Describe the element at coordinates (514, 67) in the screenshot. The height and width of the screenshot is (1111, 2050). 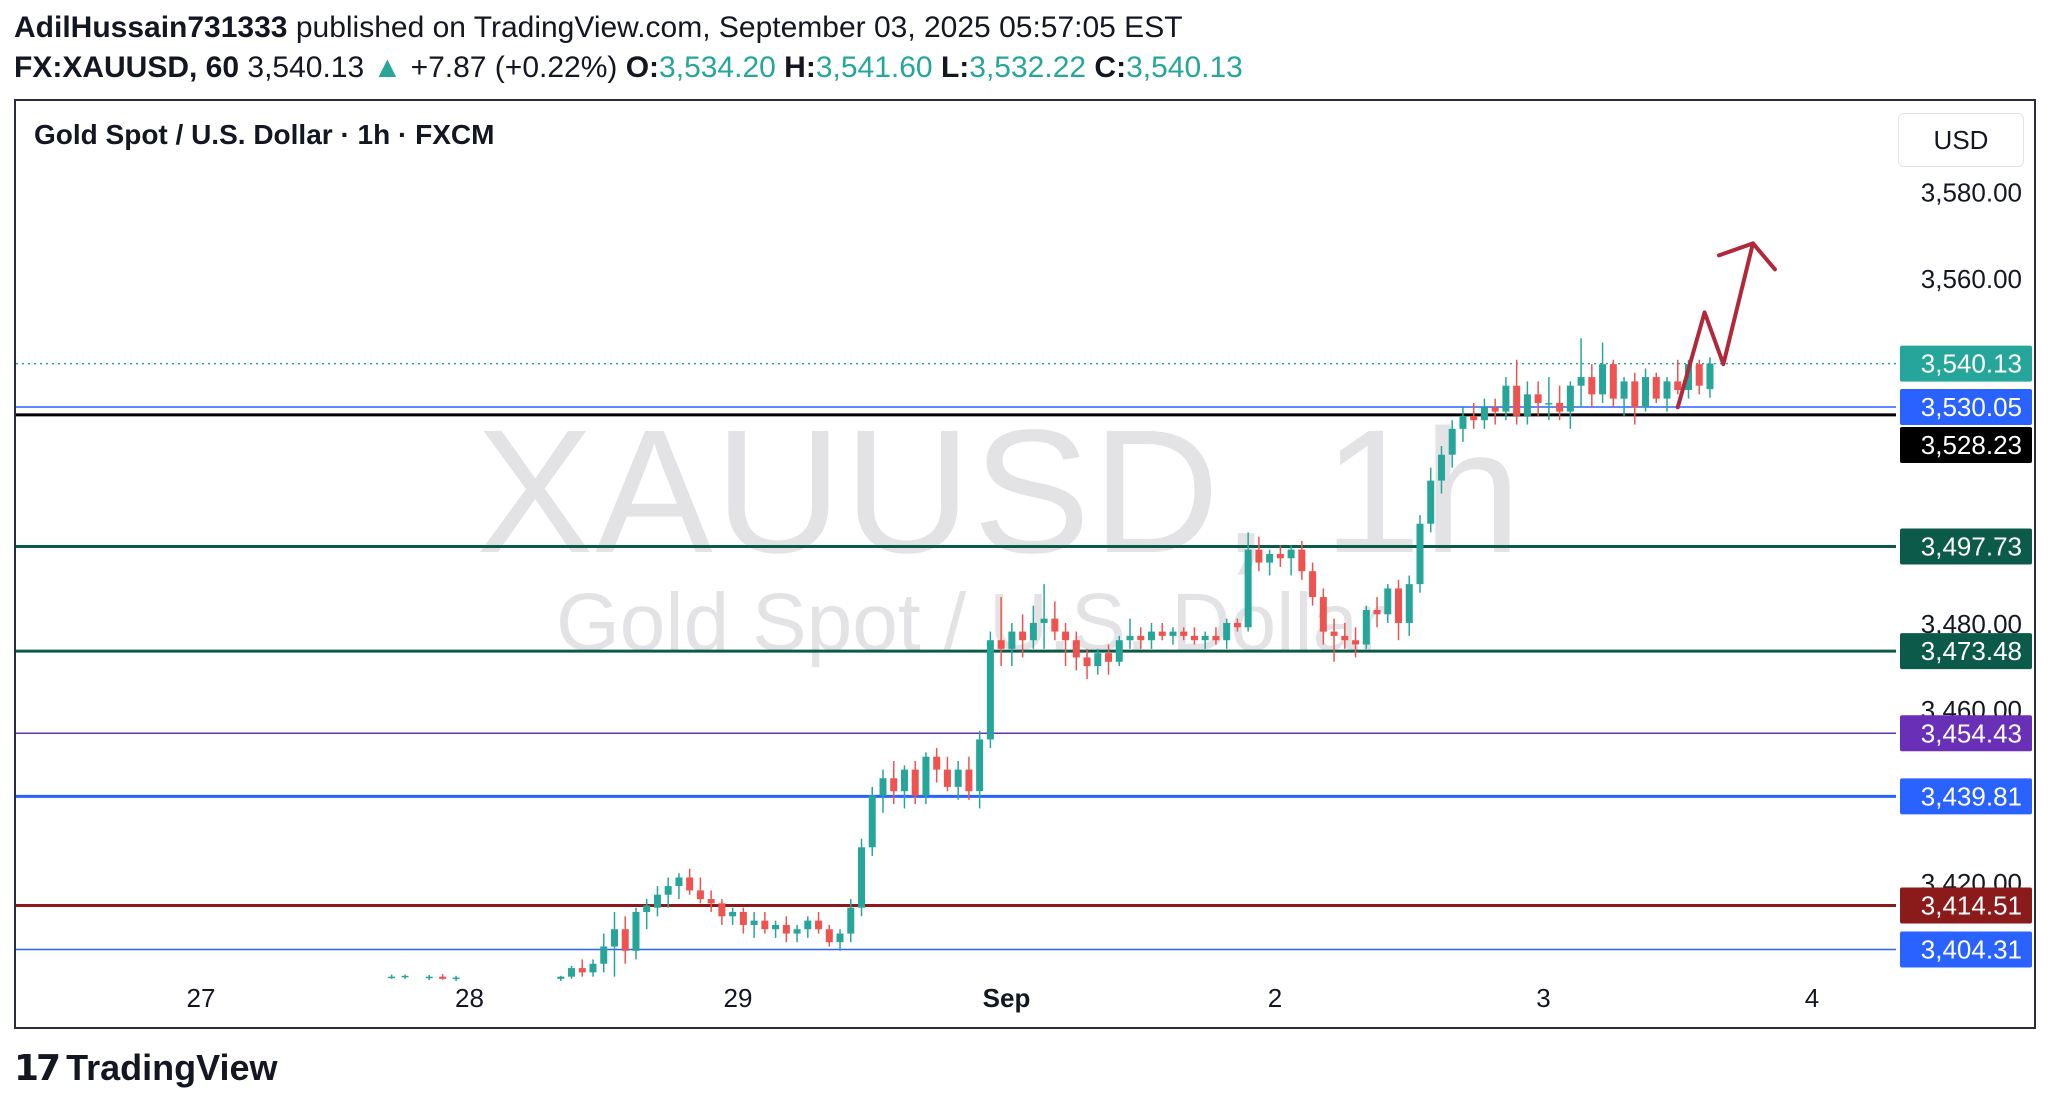
I see `price-change: +7.87 (+0.22%)` at that location.